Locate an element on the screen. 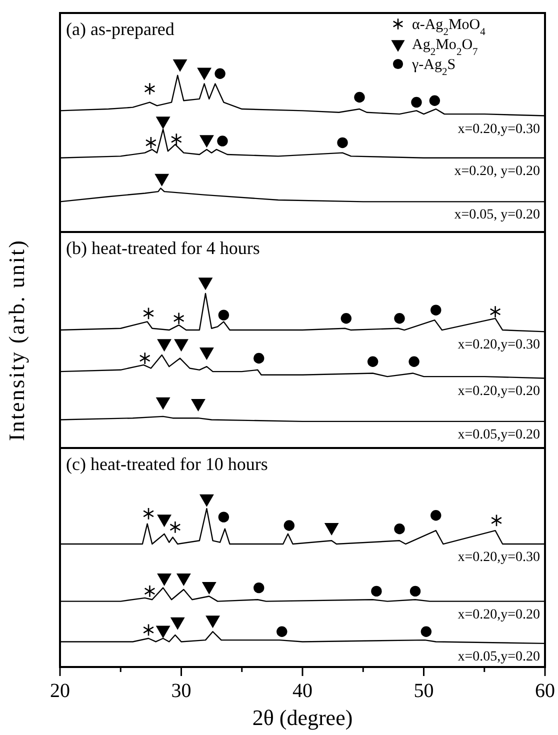  series-label: x=0.05, y=0.20 is located at coordinates (497, 215).